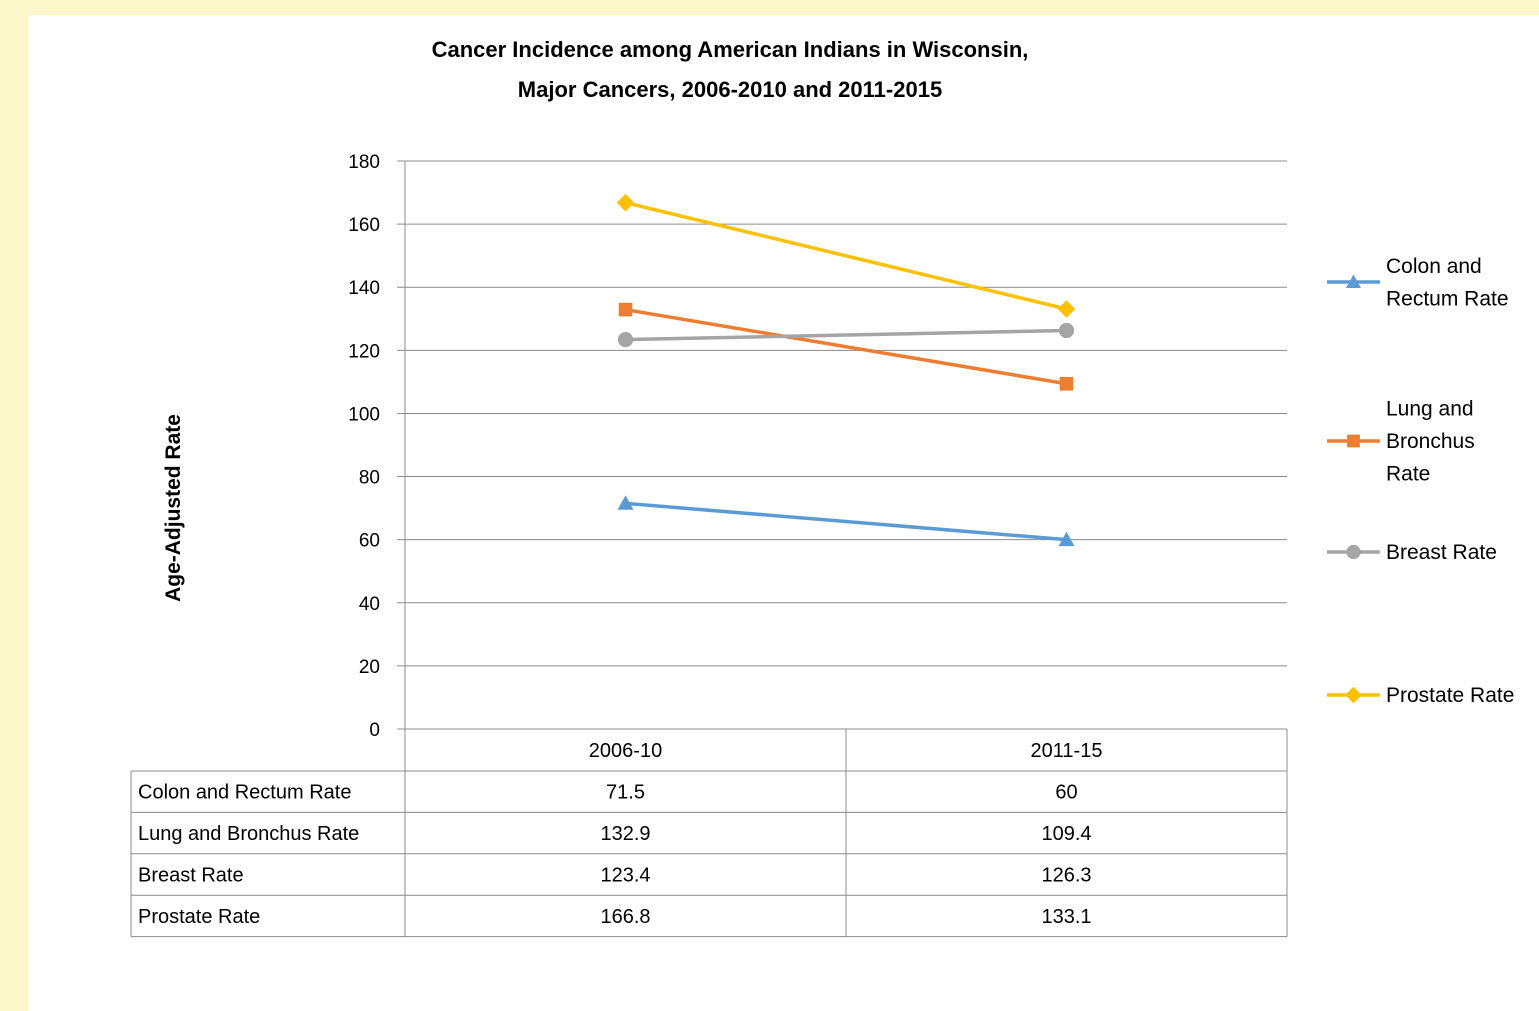 The width and height of the screenshot is (1539, 1011). What do you see at coordinates (625, 751) in the screenshot?
I see `x-tick-label: 2006-10` at bounding box center [625, 751].